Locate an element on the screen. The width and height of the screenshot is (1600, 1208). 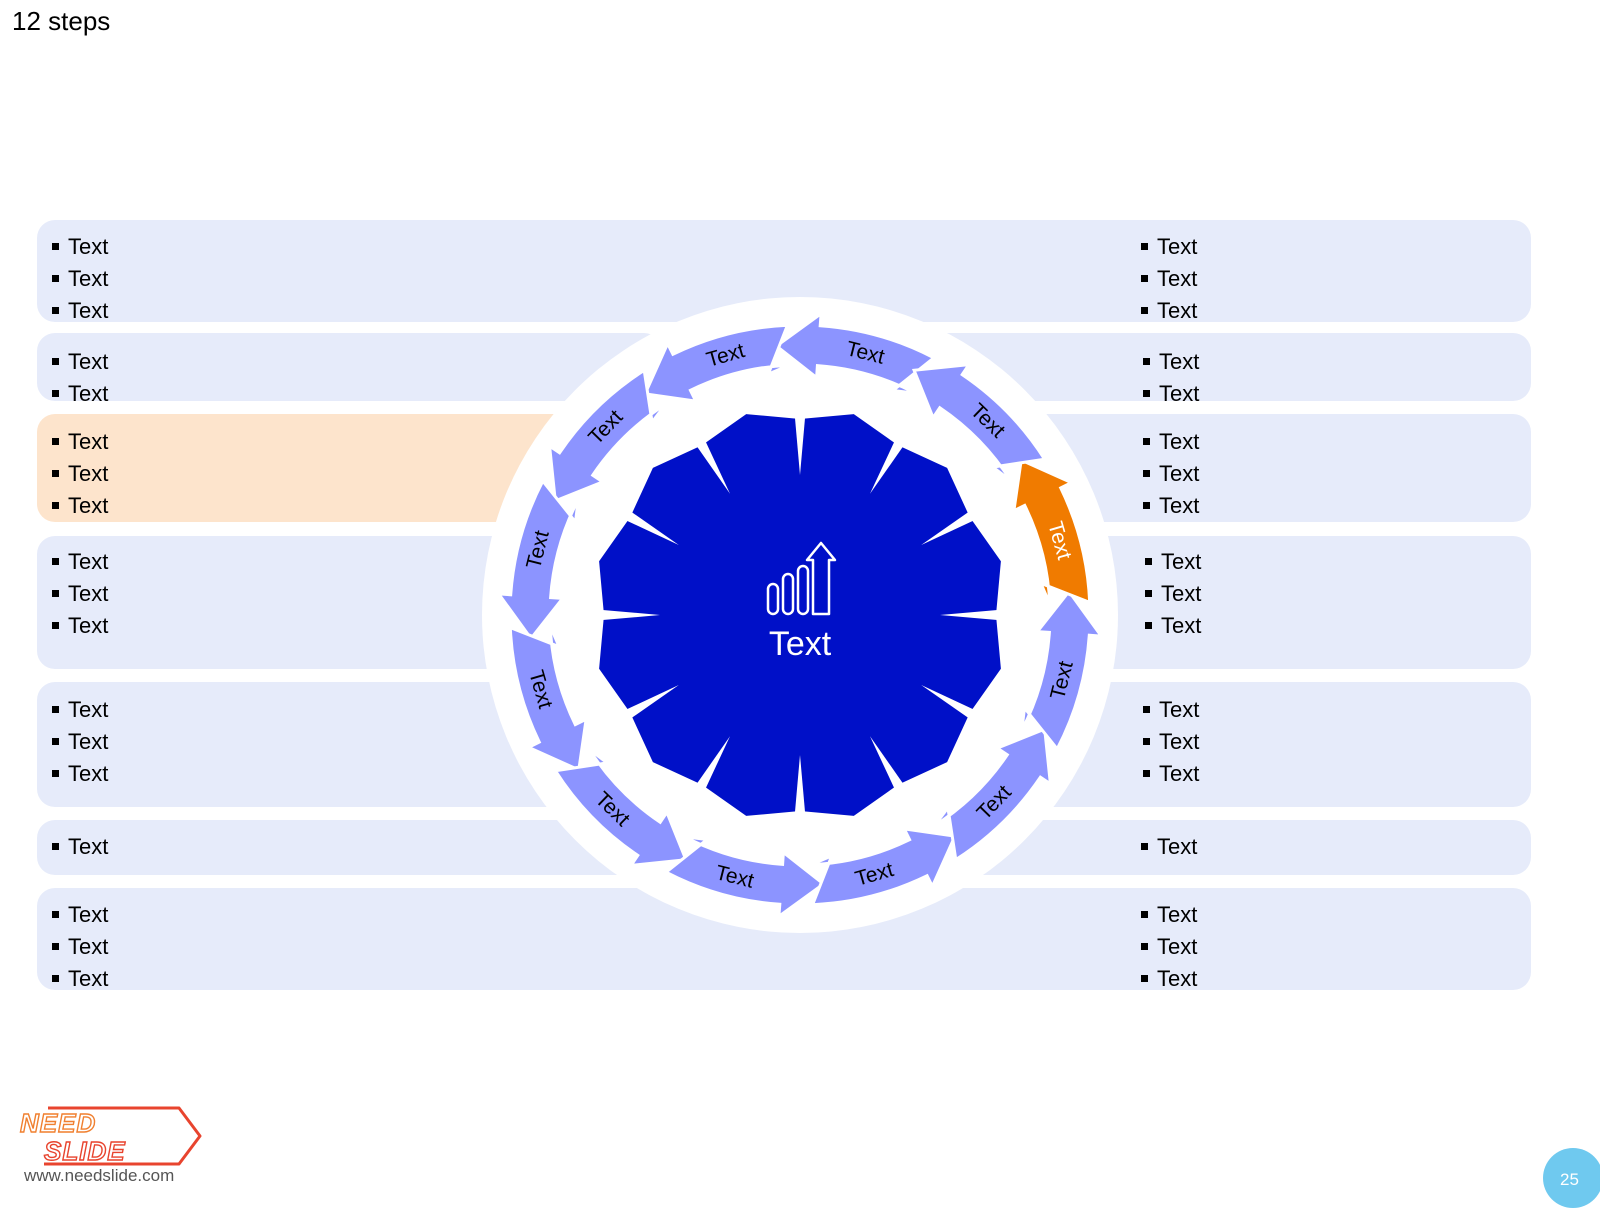
page-number: 25 is located at coordinates (1569, 1179).